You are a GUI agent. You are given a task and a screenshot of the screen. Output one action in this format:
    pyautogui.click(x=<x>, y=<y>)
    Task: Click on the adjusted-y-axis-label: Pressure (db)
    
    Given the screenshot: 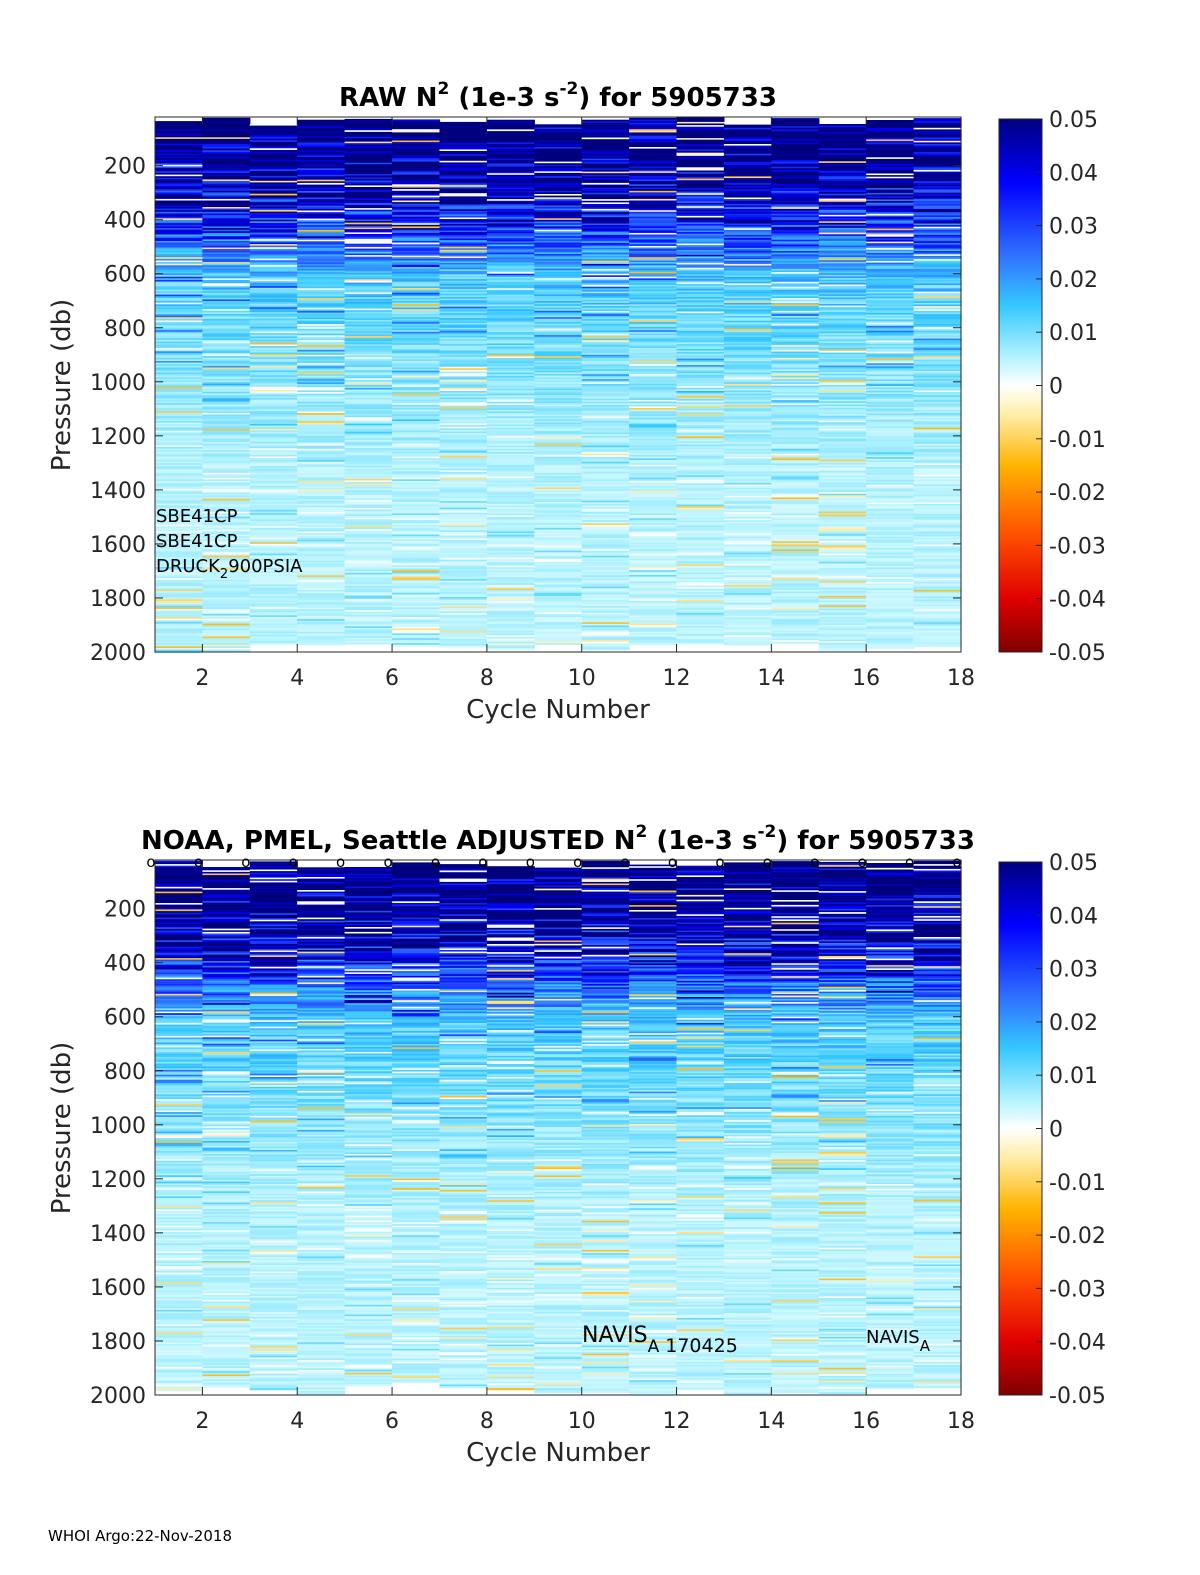 What is the action you would take?
    pyautogui.click(x=62, y=1128)
    